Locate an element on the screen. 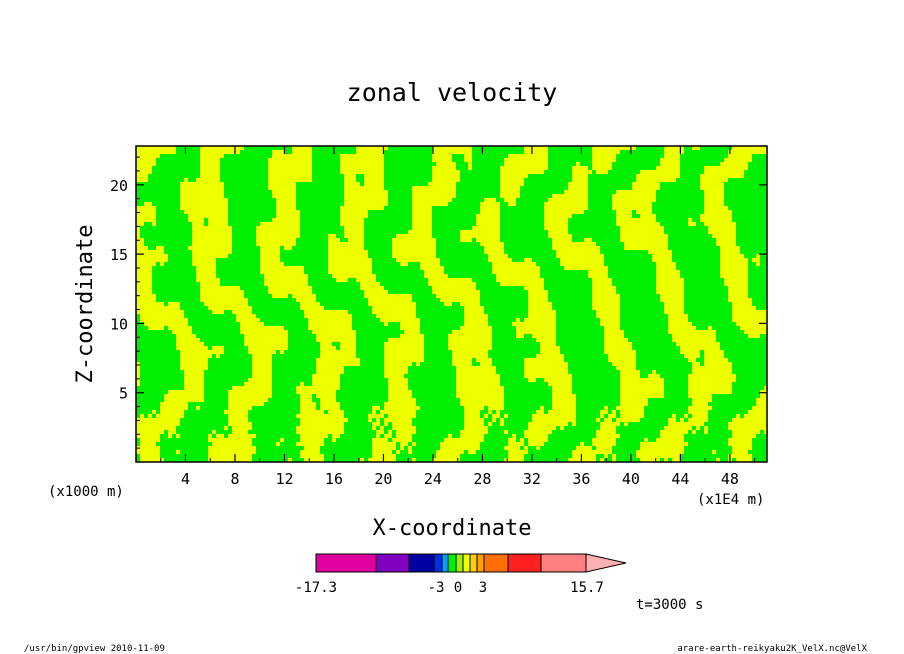 This screenshot has width=904, height=654. y-tick-label: 10 is located at coordinates (119, 324).